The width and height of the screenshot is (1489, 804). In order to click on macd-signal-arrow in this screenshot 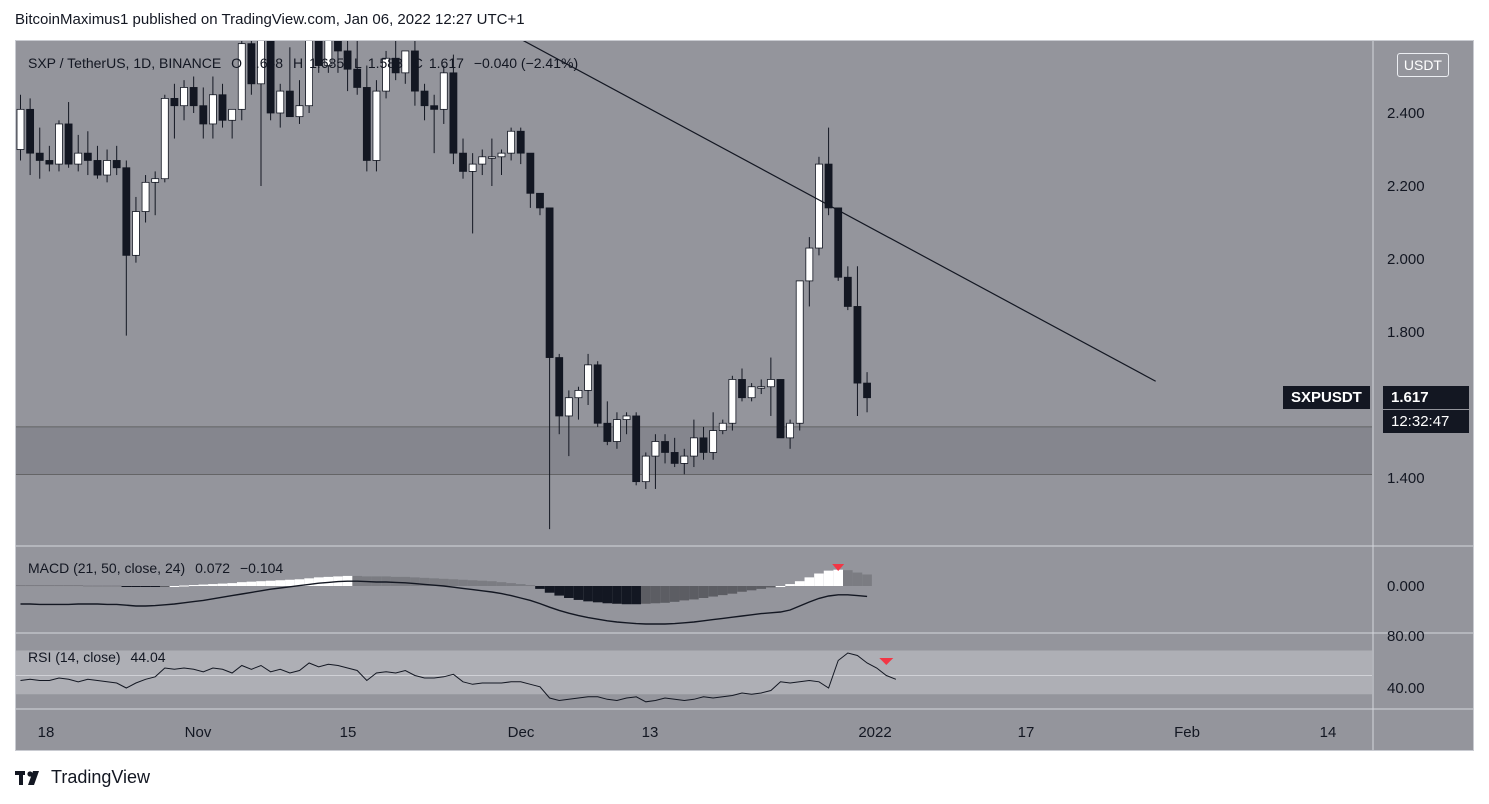, I will do `click(838, 567)`.